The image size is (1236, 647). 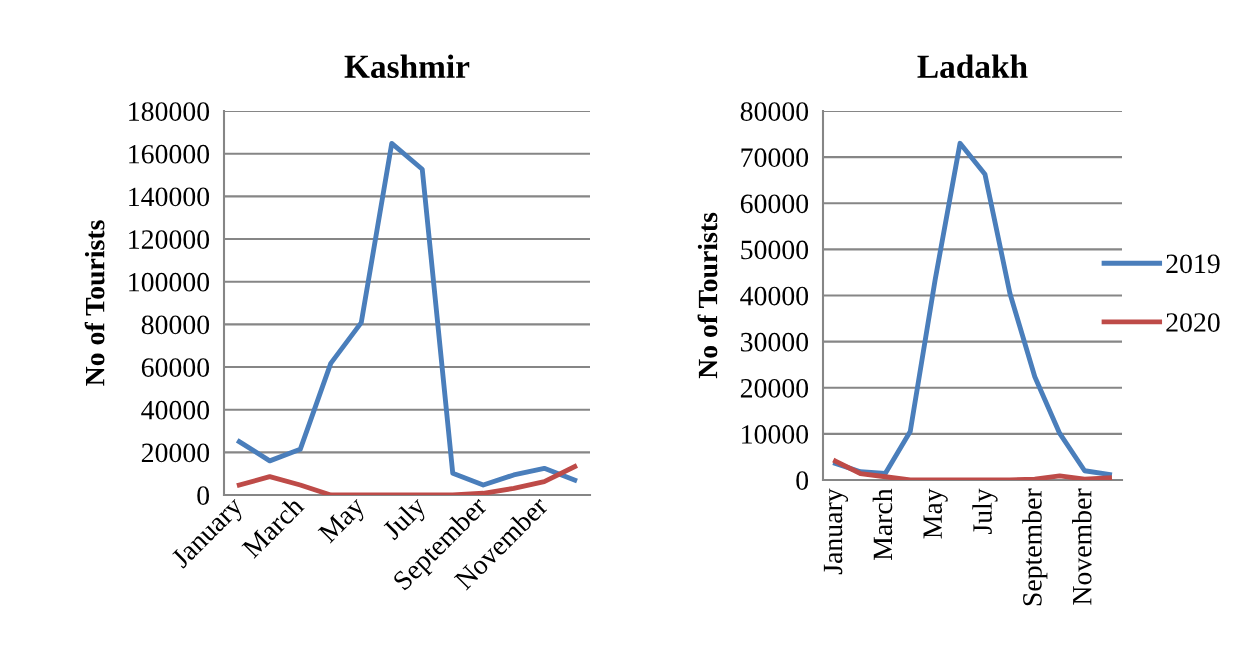 I want to click on legend-label: 2020, so click(x=1193, y=322).